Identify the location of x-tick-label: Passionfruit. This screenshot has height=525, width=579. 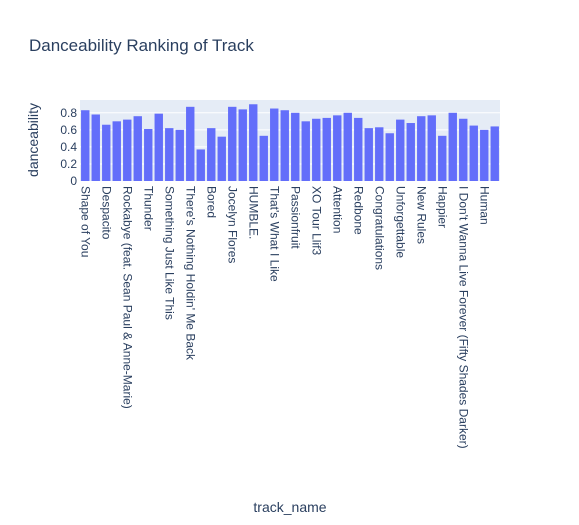
(295, 217).